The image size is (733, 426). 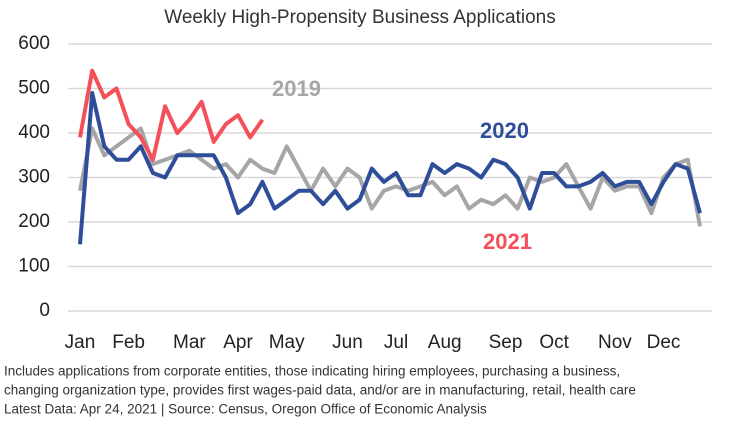 What do you see at coordinates (44, 310) in the screenshot?
I see `y-tick-label: 0` at bounding box center [44, 310].